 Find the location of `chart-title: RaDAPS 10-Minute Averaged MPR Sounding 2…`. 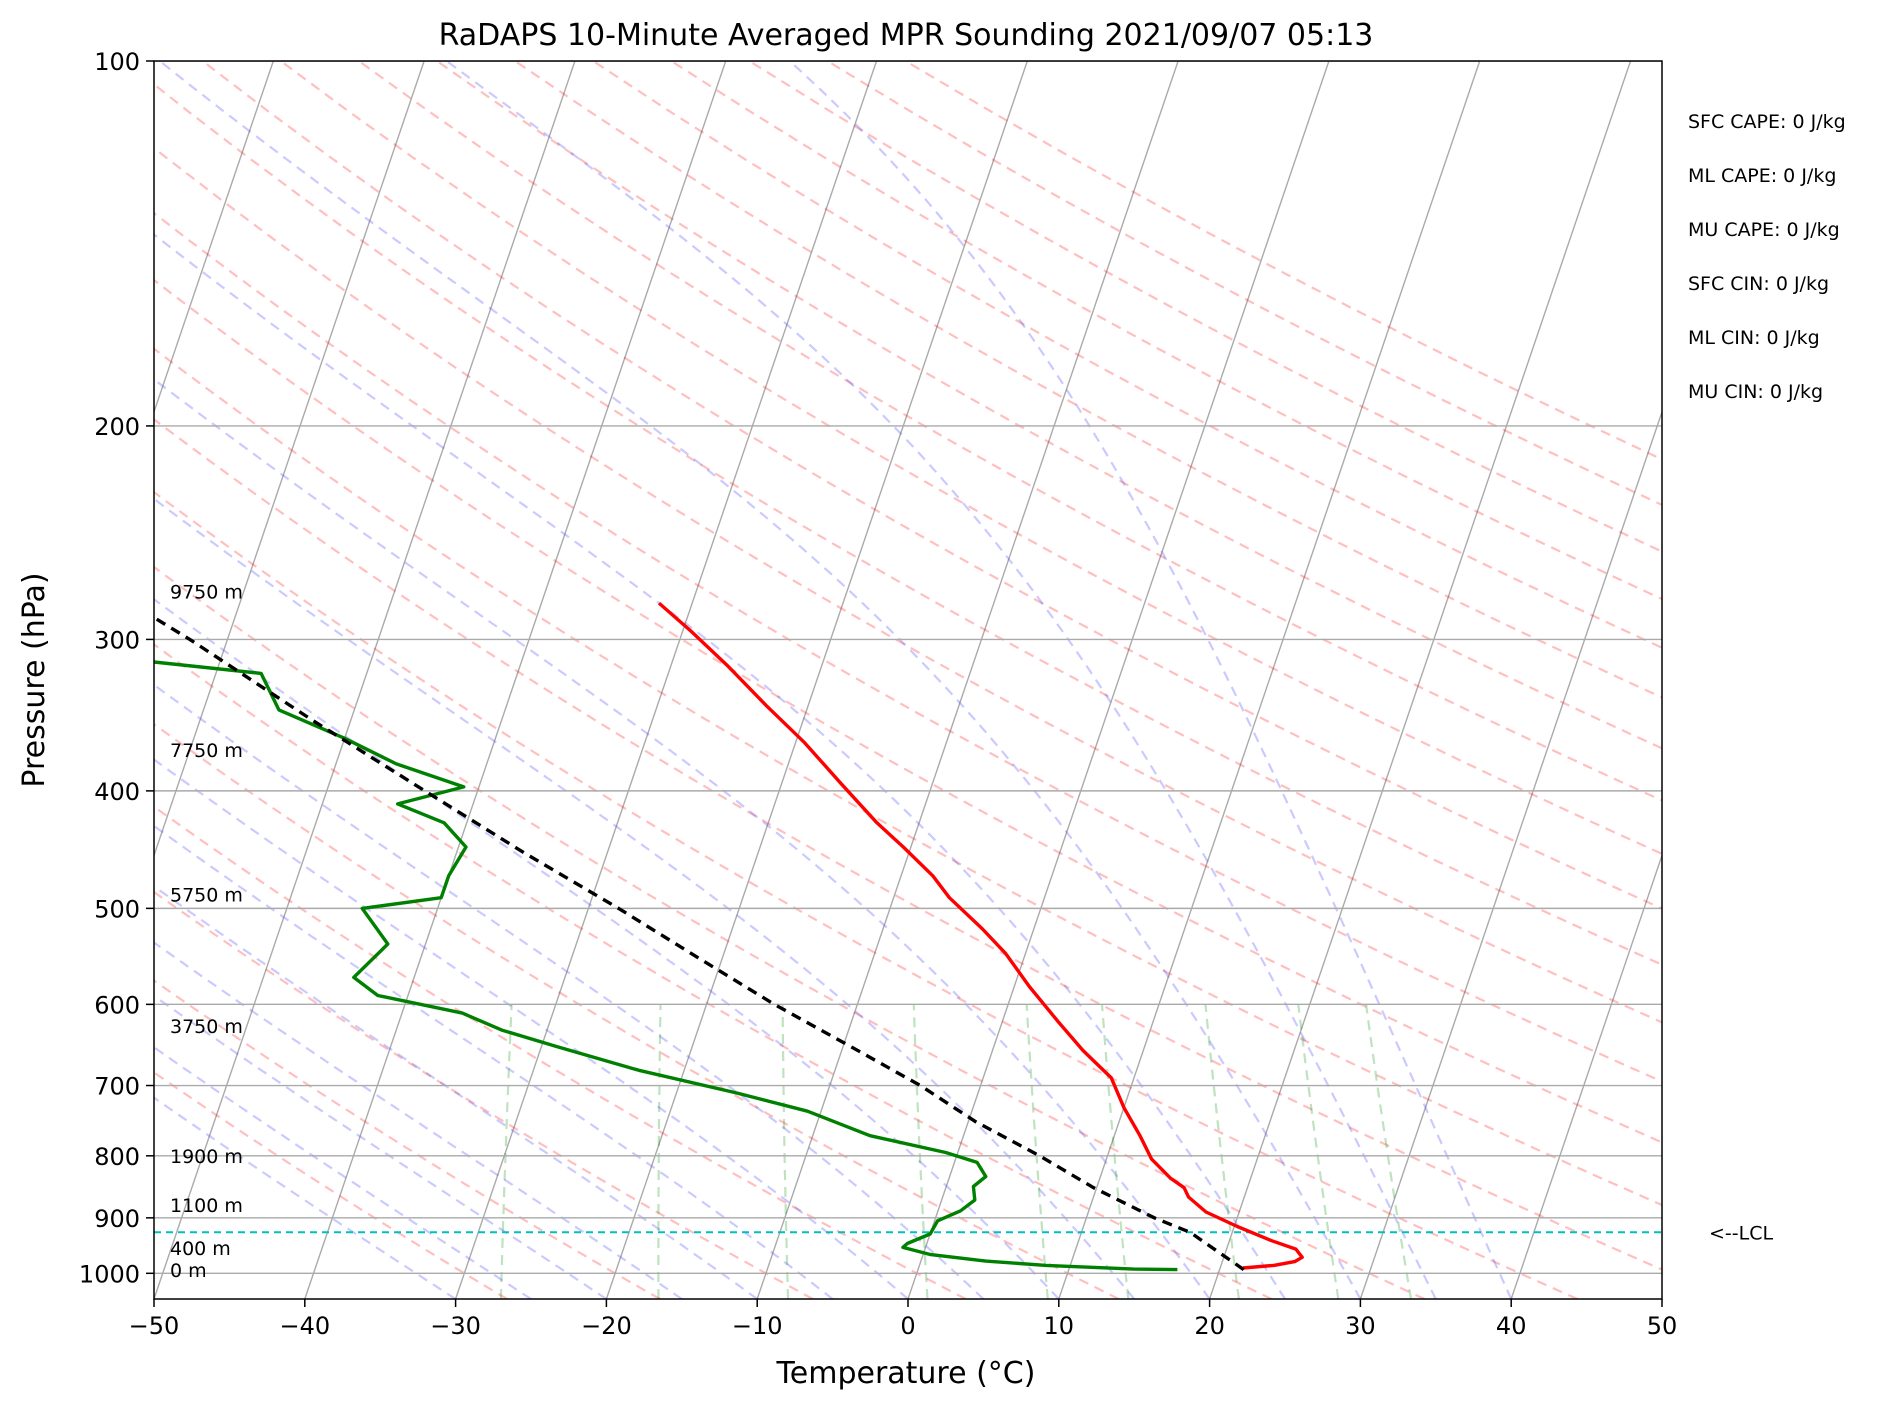

chart-title: RaDAPS 10-Minute Averaged MPR Sounding 2… is located at coordinates (906, 35).